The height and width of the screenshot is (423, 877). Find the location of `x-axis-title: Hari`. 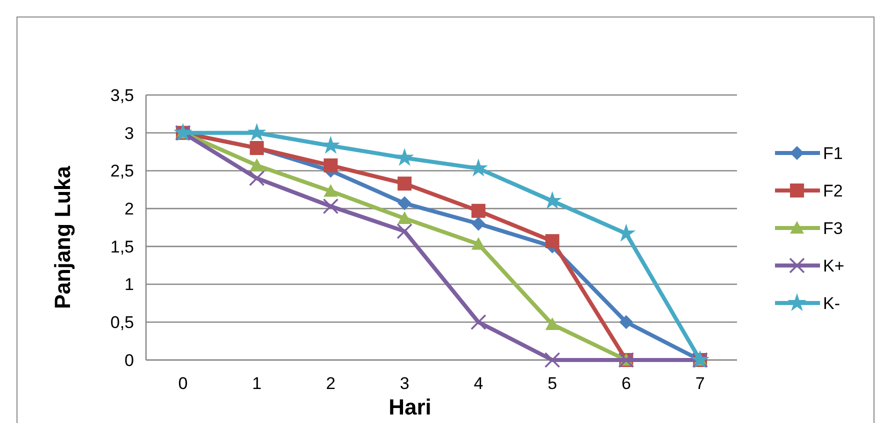

x-axis-title: Hari is located at coordinates (410, 407).